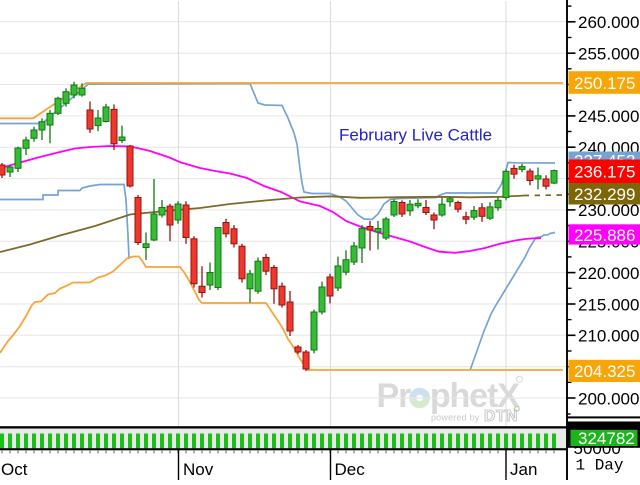  Describe the element at coordinates (604, 83) in the screenshot. I see `svg-text: 250.175` at that location.